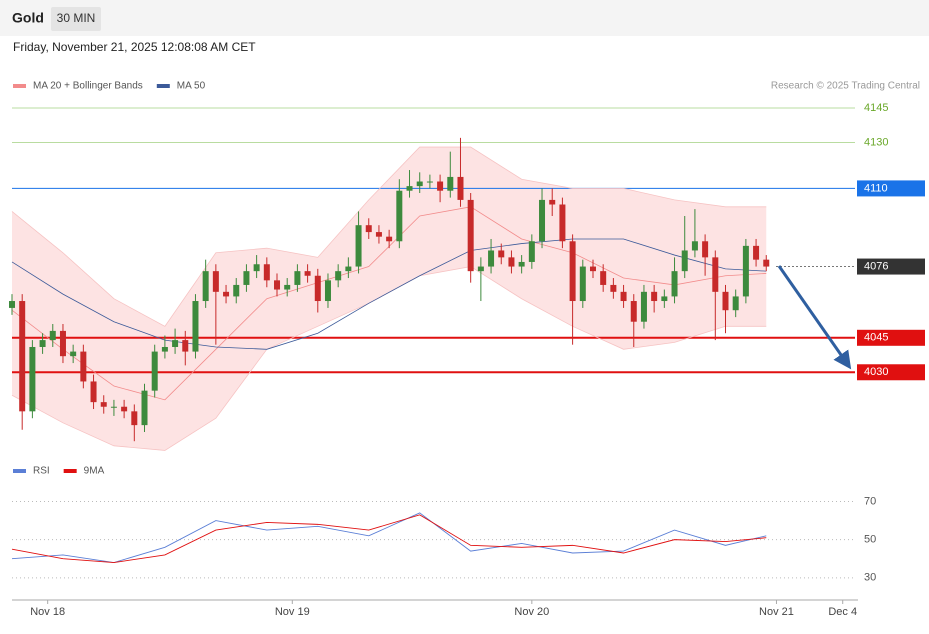 Image resolution: width=929 pixels, height=634 pixels. I want to click on legend-label: MA 20 + Bollinger Bands, so click(88, 86).